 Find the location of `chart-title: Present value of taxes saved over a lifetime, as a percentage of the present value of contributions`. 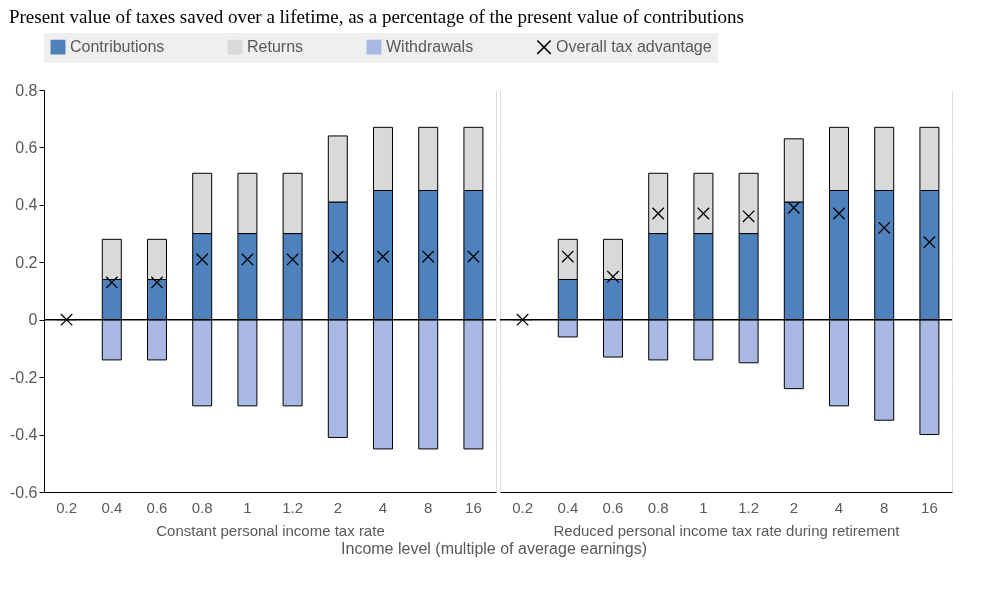

chart-title: Present value of taxes saved over a lifetime, as a percentage of the present value of contributions is located at coordinates (376, 16).